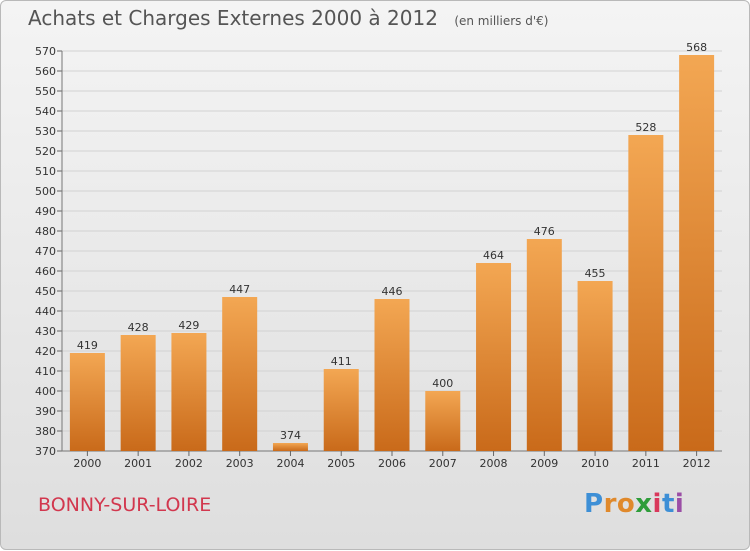 This screenshot has width=750, height=551. What do you see at coordinates (645, 127) in the screenshot?
I see `data-label: 528` at bounding box center [645, 127].